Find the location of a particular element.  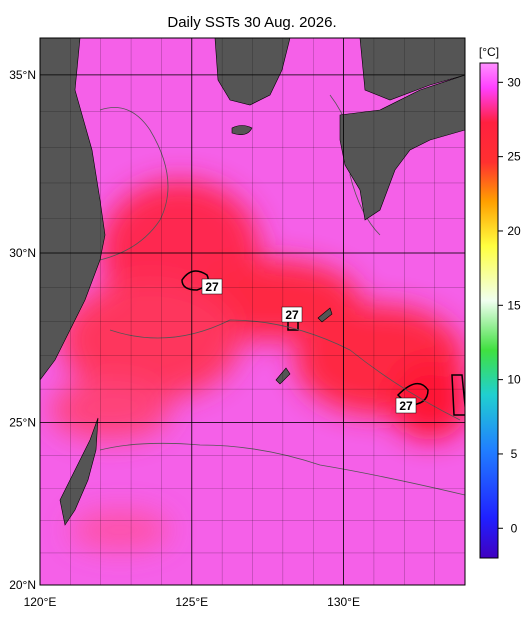

lat-label: 25°N is located at coordinates (22, 422).